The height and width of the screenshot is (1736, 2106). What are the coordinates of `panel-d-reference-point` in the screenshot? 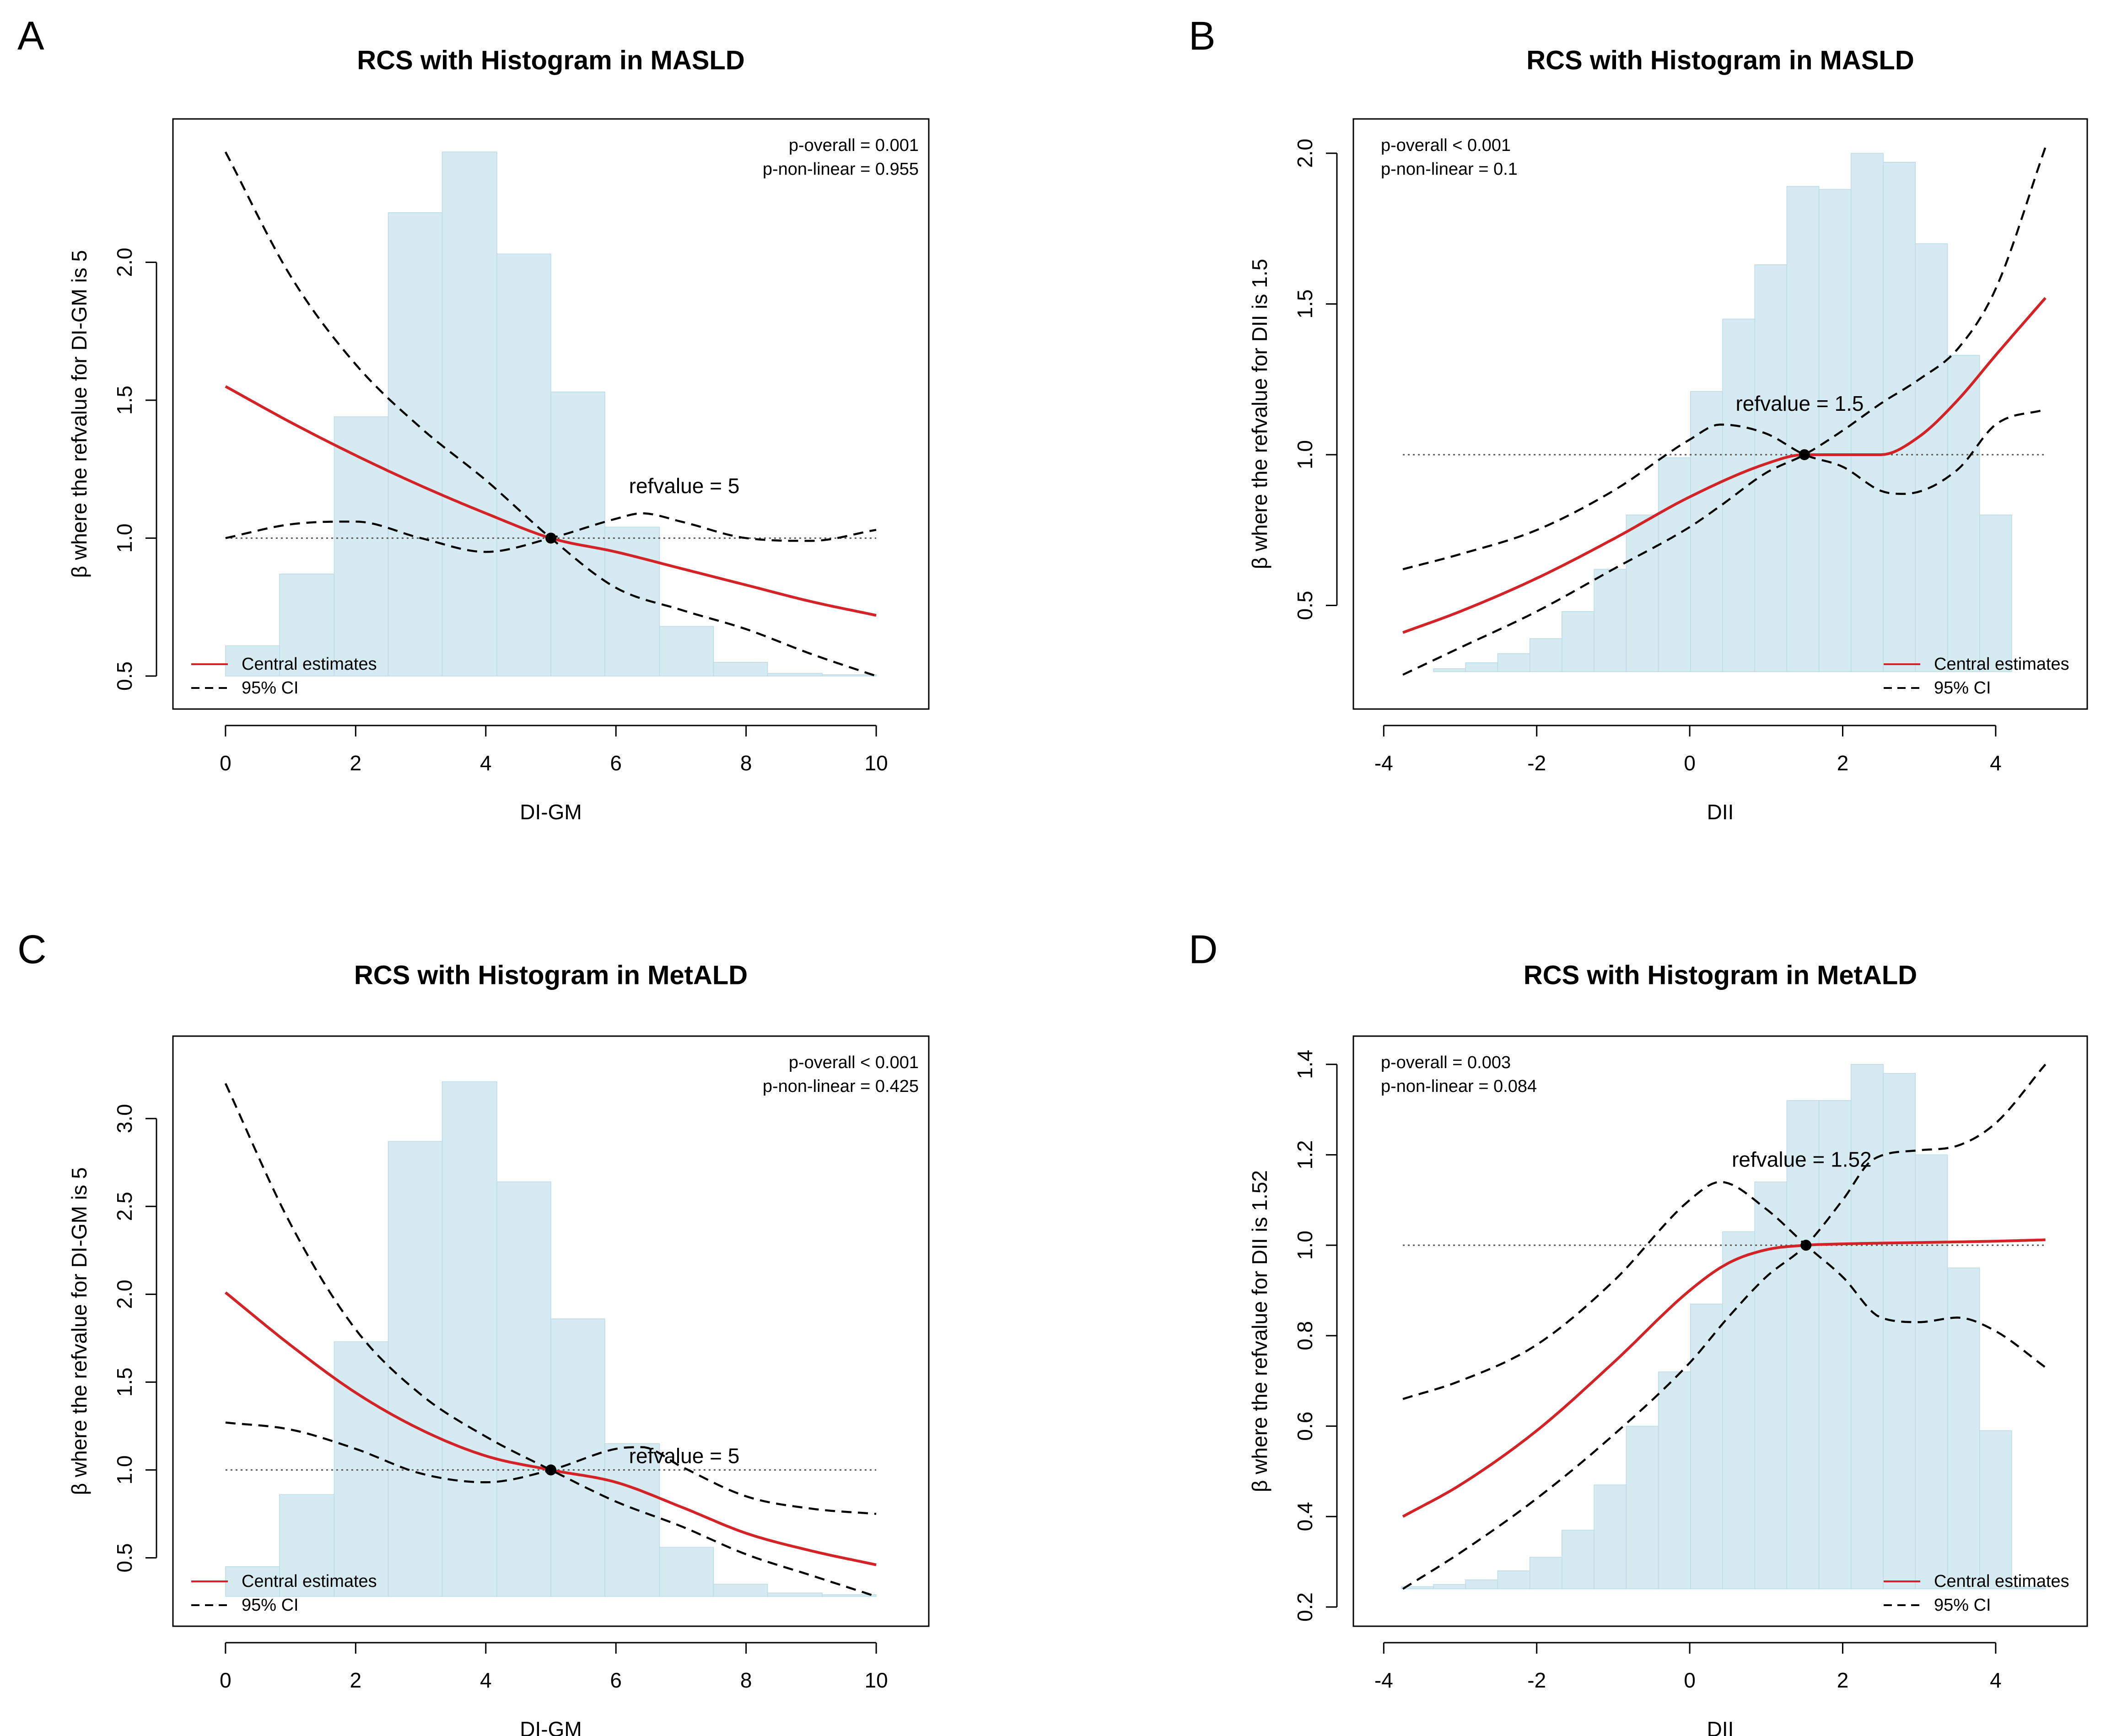 It's located at (1806, 1245).